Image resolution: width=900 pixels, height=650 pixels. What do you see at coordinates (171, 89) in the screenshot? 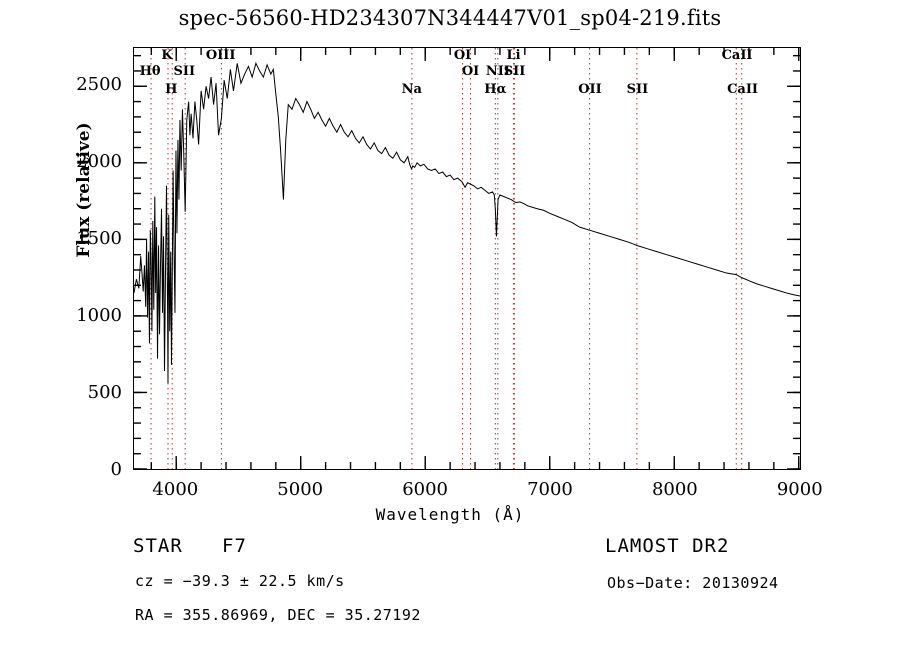
I see `line-label-h: H` at bounding box center [171, 89].